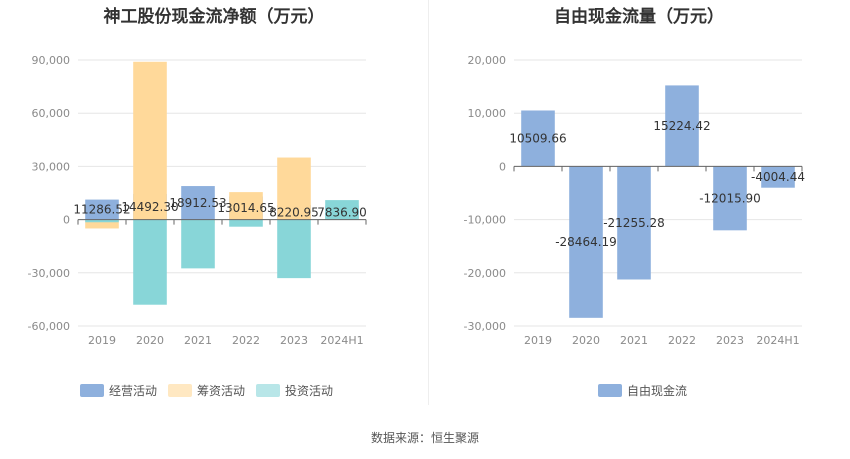 This screenshot has width=850, height=459. Describe the element at coordinates (639, 17) in the screenshot. I see `right-chart-title: 自由现金流量（万元）` at that location.